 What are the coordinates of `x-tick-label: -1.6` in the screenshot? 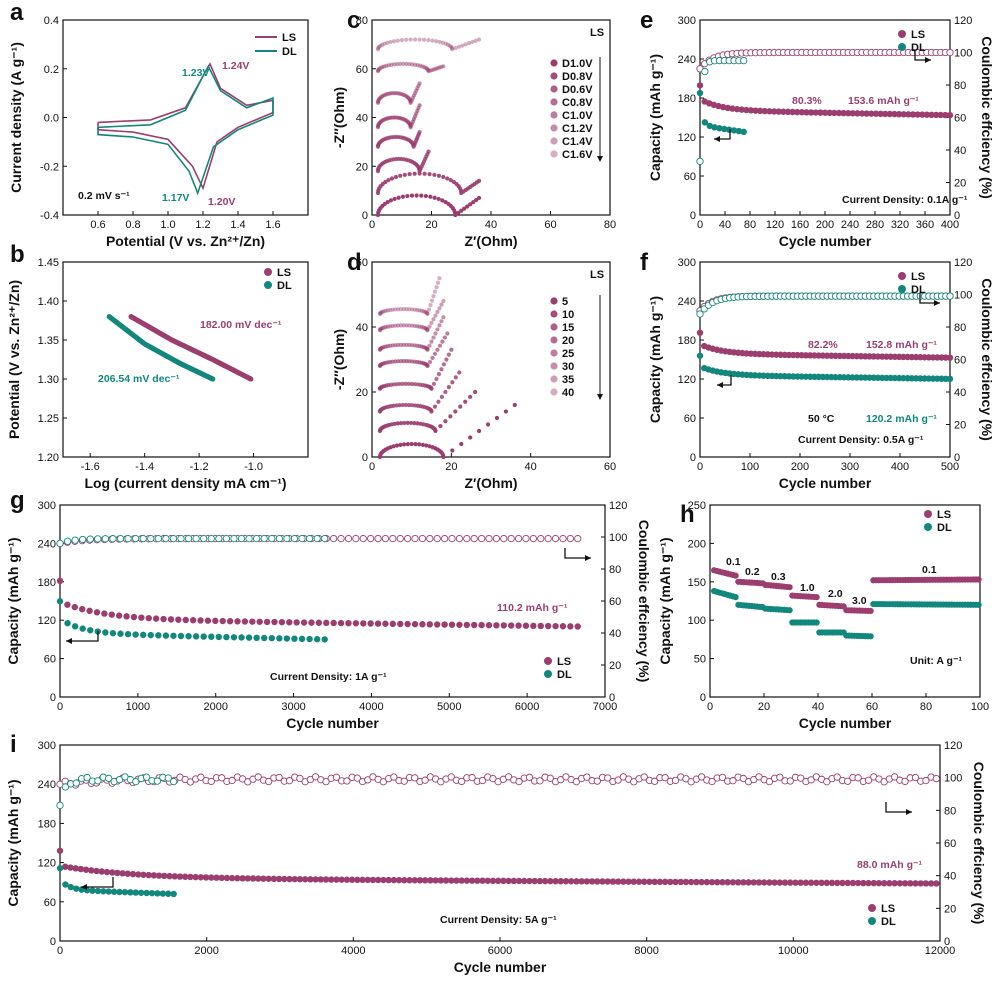 It's located at (90, 467).